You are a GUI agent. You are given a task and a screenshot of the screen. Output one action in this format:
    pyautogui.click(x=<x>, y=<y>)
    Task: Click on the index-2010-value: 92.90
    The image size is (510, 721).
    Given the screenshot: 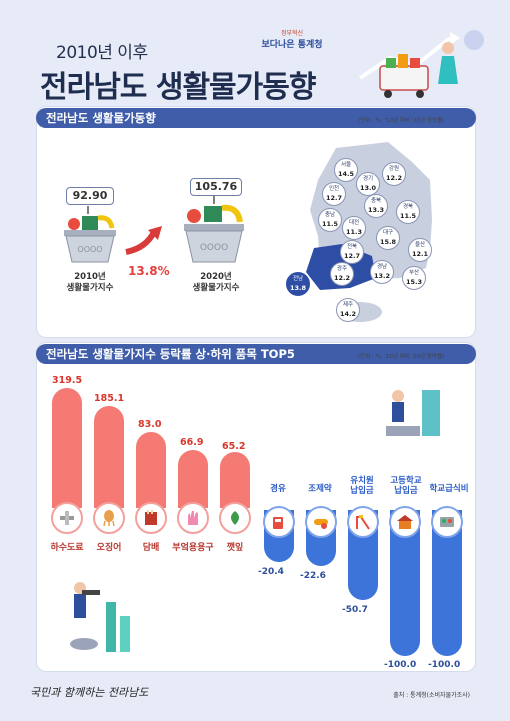 What is the action you would take?
    pyautogui.click(x=90, y=196)
    